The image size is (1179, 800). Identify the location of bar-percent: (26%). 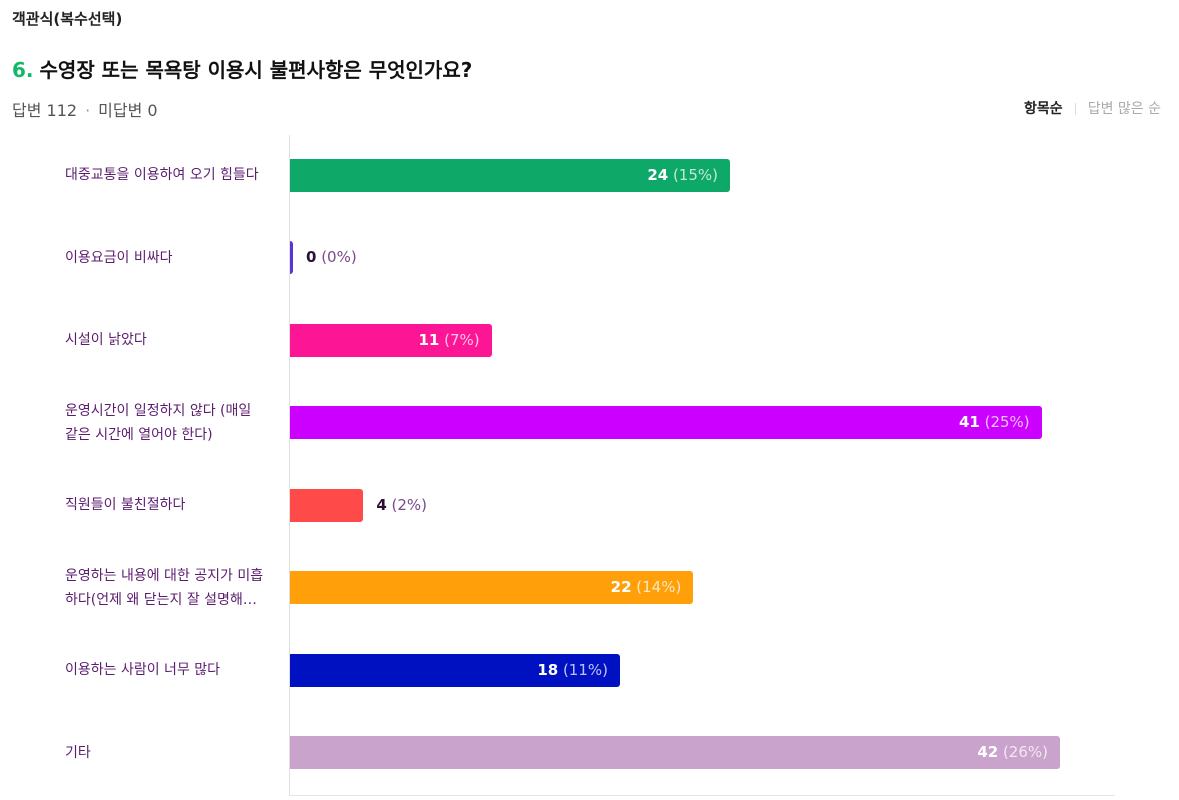
(1023, 752).